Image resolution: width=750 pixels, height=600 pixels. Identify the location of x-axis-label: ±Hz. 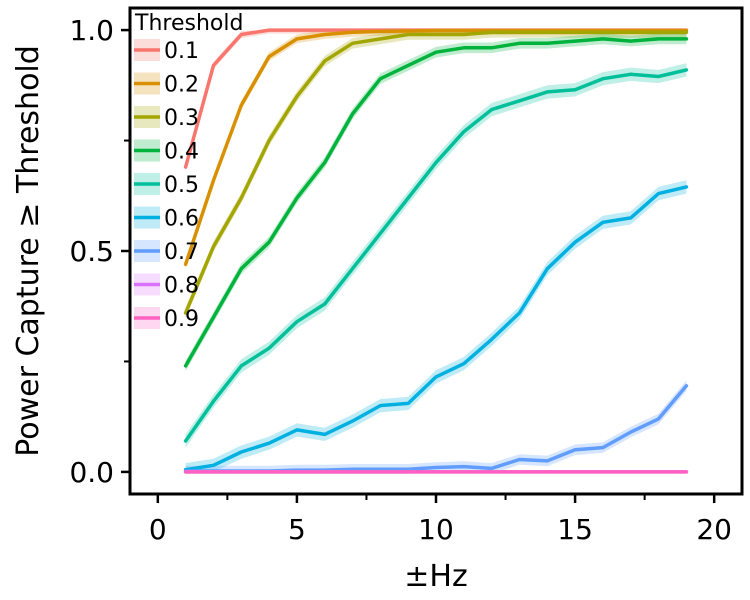
(435, 576).